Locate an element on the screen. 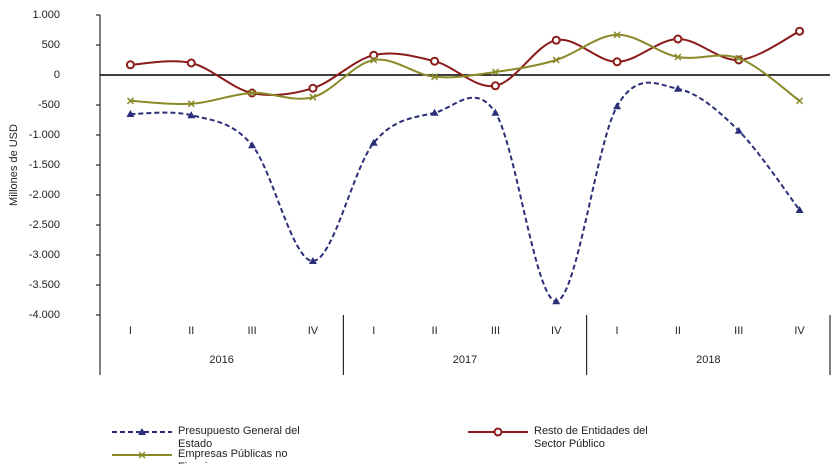 The image size is (832, 464). y-tick-label: 500 is located at coordinates (51, 45).